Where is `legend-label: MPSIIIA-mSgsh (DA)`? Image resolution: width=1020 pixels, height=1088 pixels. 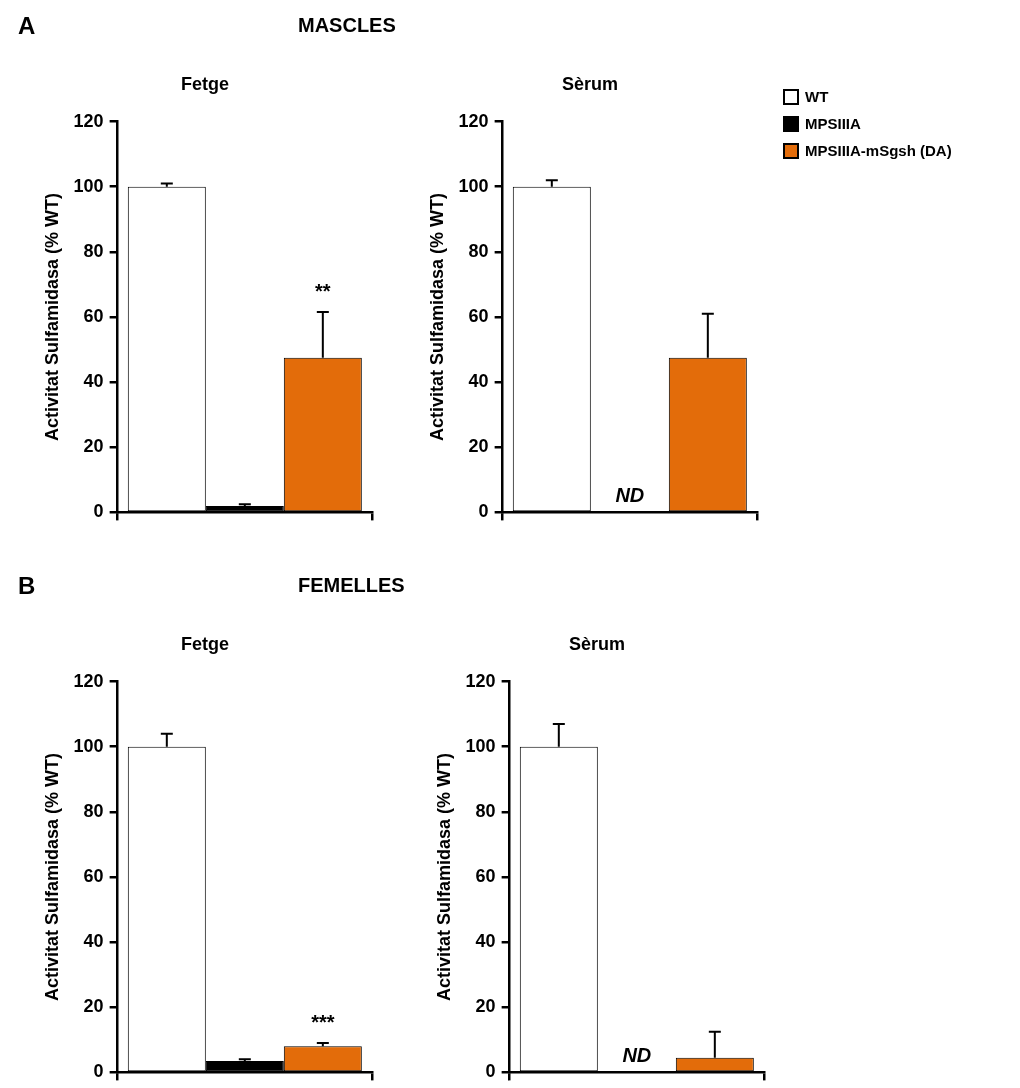
legend-label: MPSIIIA-mSgsh (DA) is located at coordinates (878, 150).